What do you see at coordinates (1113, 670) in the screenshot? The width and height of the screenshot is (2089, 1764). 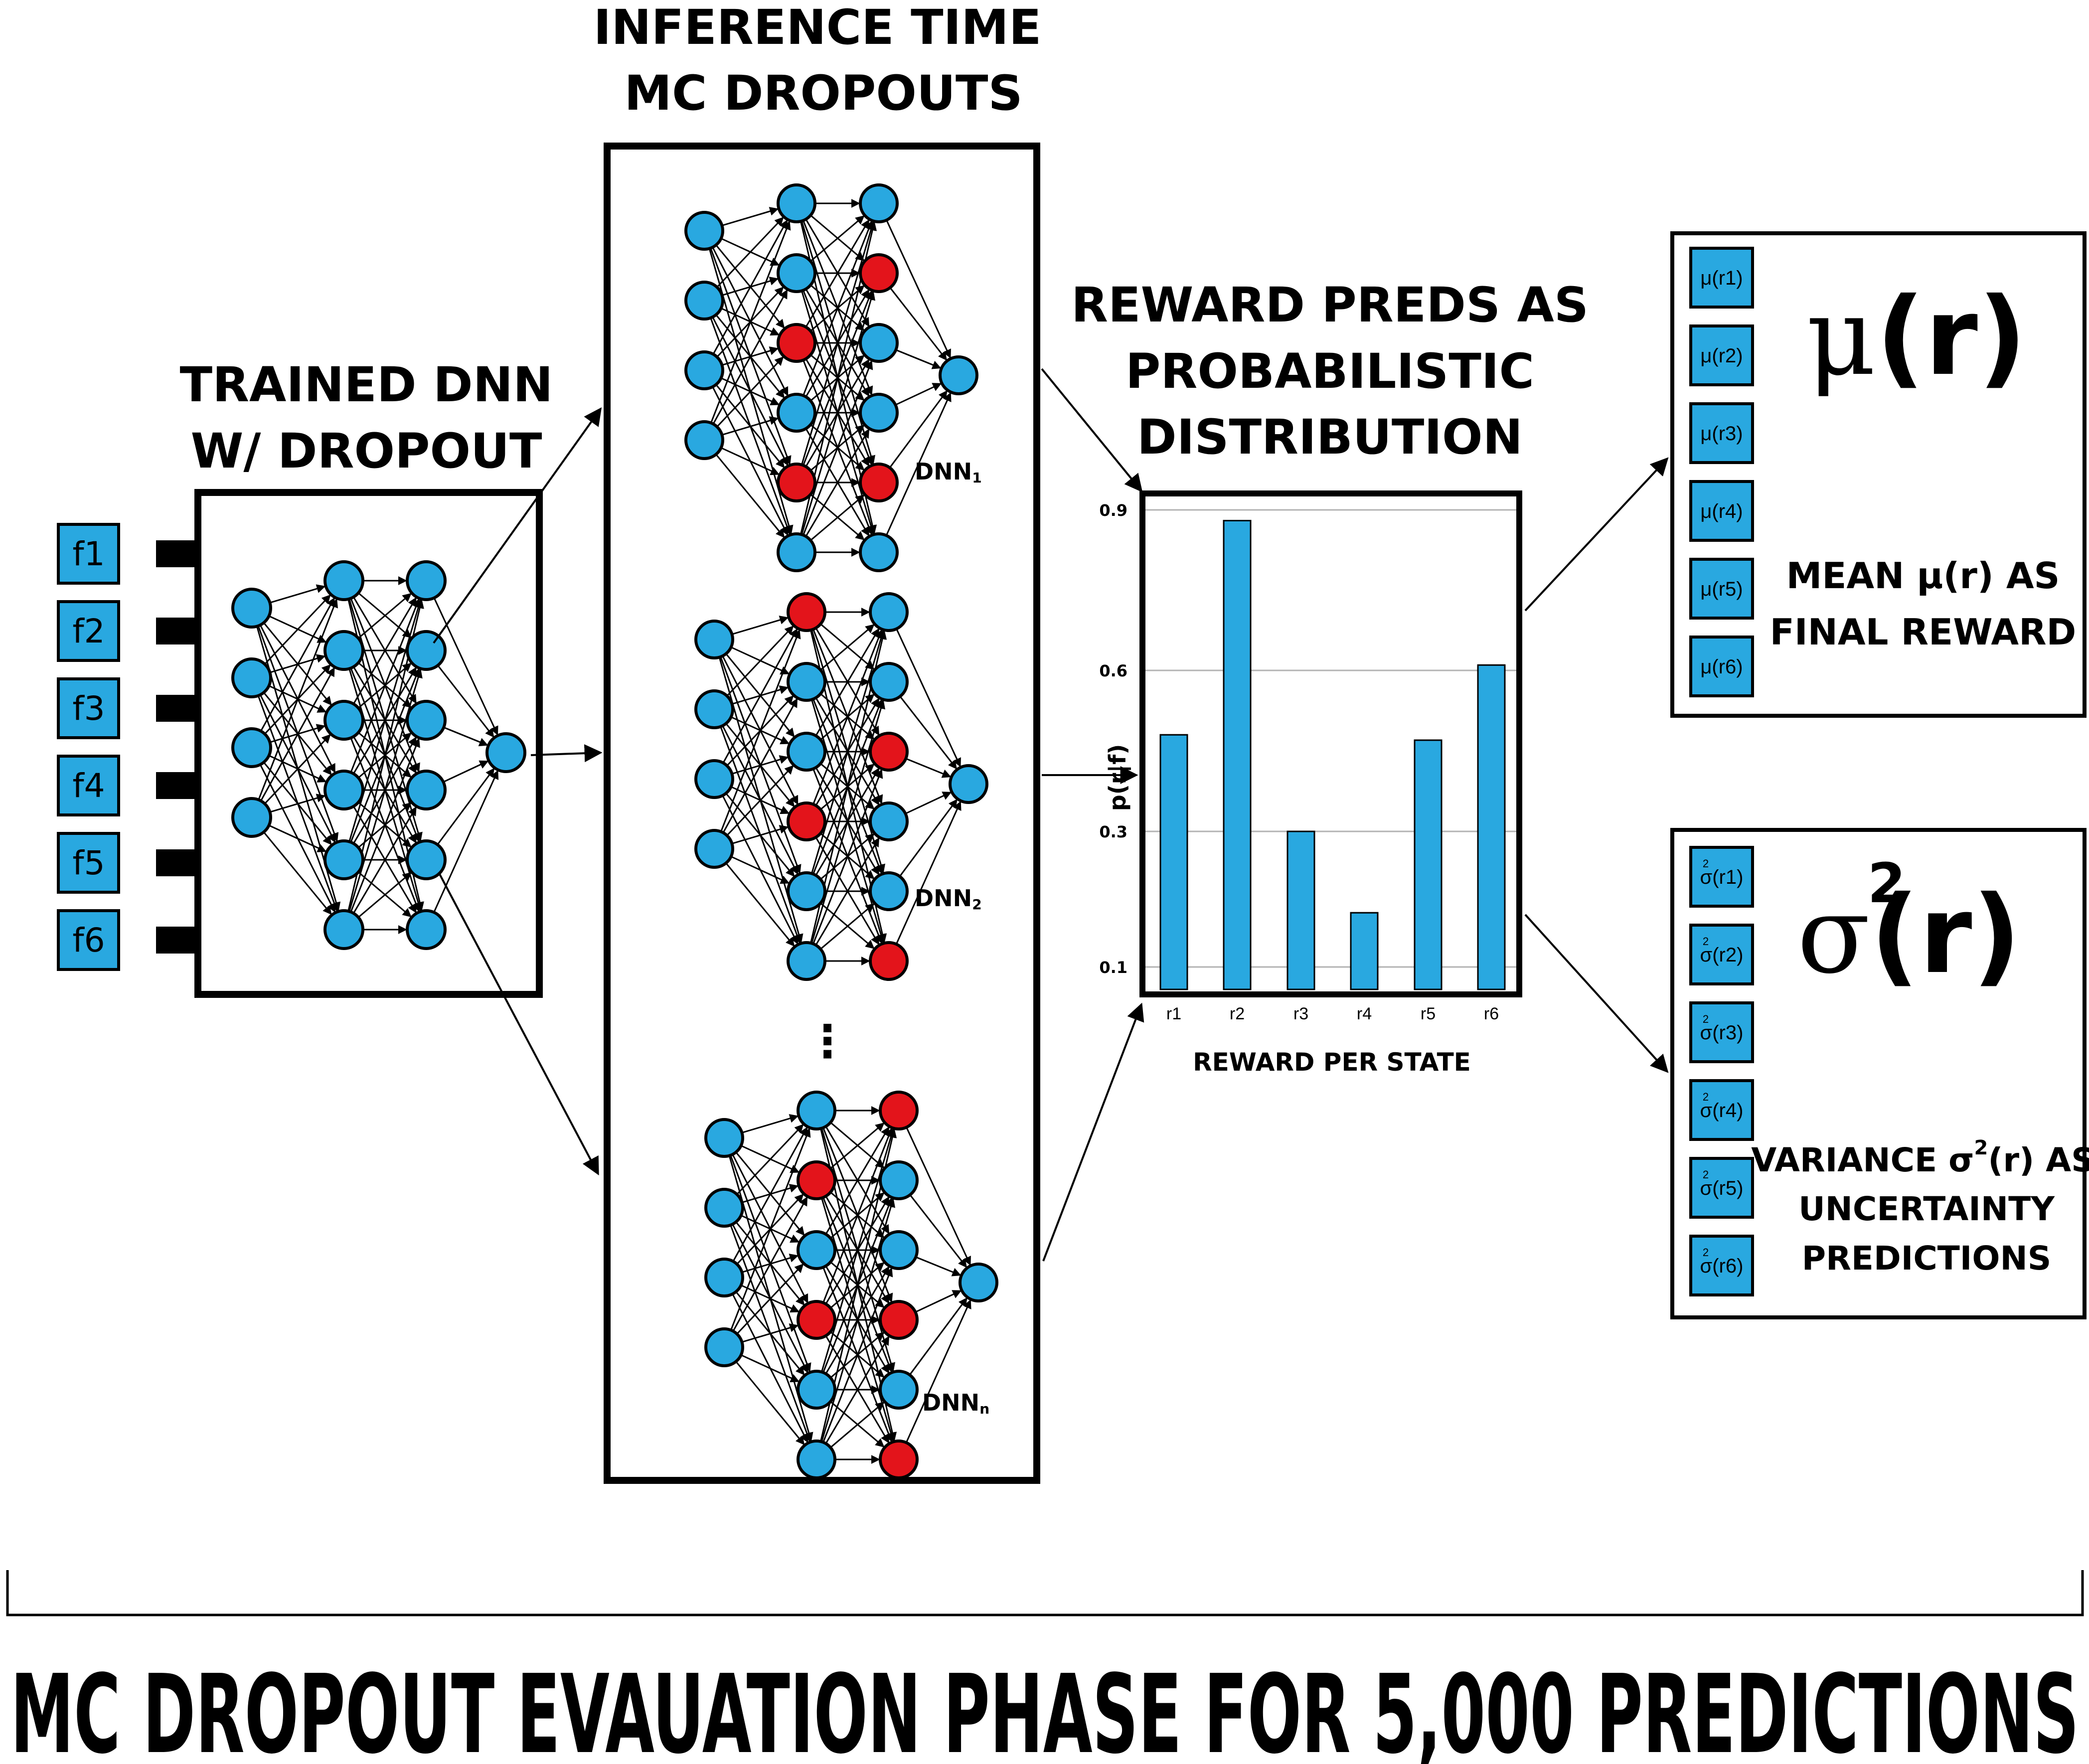 I see `y-tick-label: 0.6` at bounding box center [1113, 670].